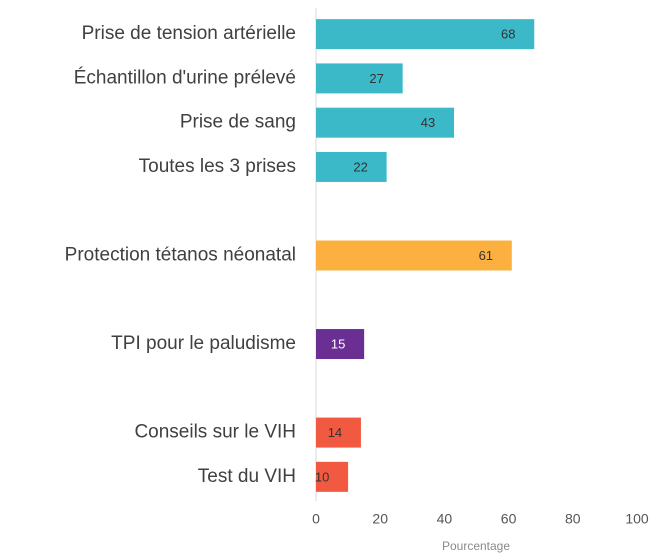  What do you see at coordinates (215, 432) in the screenshot?
I see `y-tick-label: Conseils sur le VIH` at bounding box center [215, 432].